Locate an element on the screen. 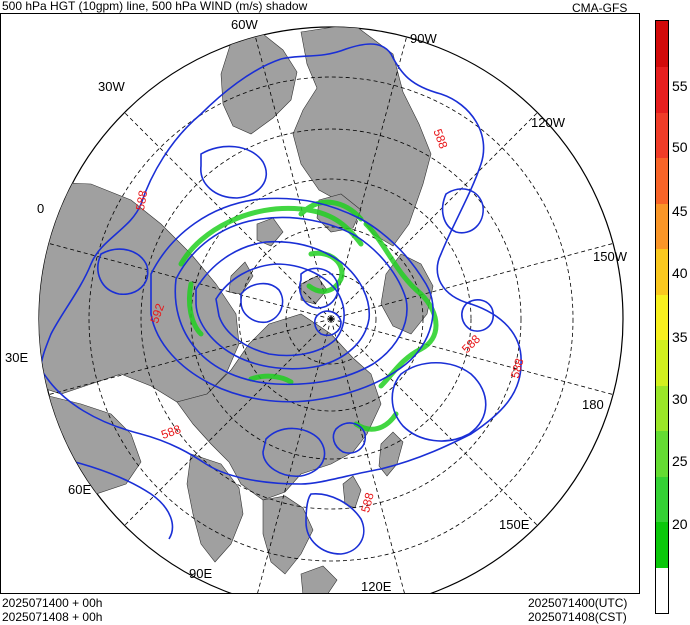 The width and height of the screenshot is (690, 625). contour-label: 592 is located at coordinates (157, 313).